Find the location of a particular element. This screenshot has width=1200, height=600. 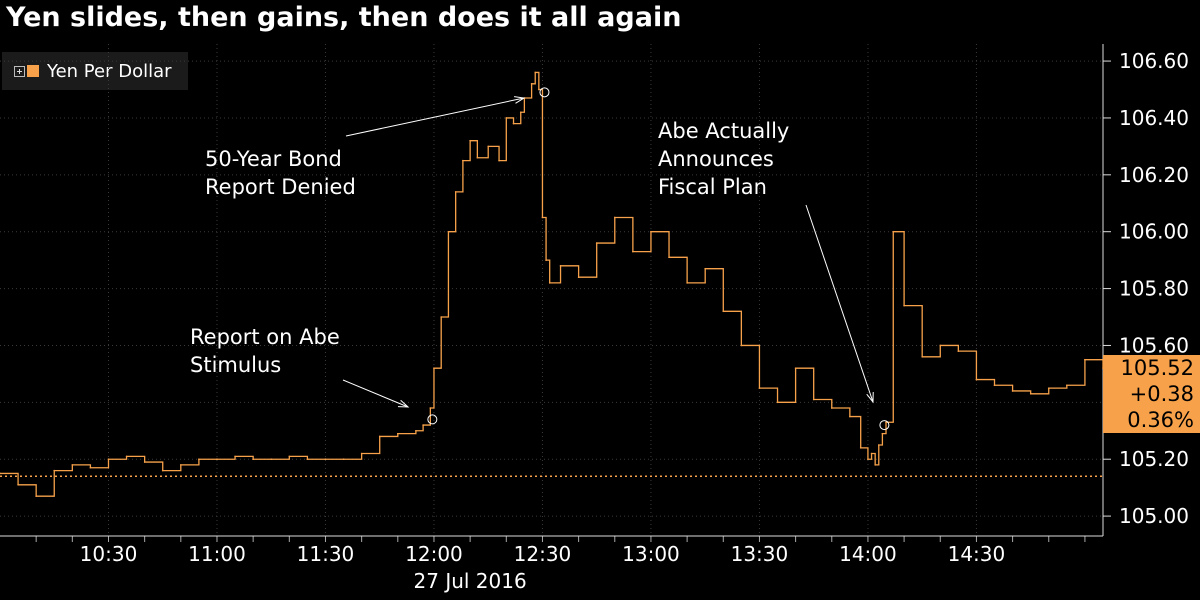

expand-icon is located at coordinates (19, 71).